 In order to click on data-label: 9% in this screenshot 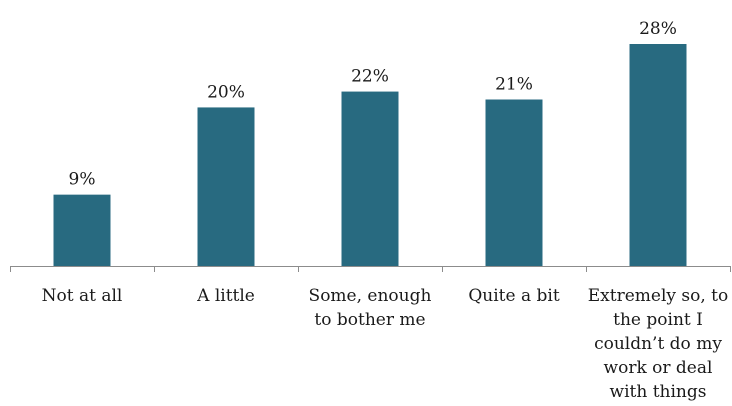, I will do `click(82, 180)`.